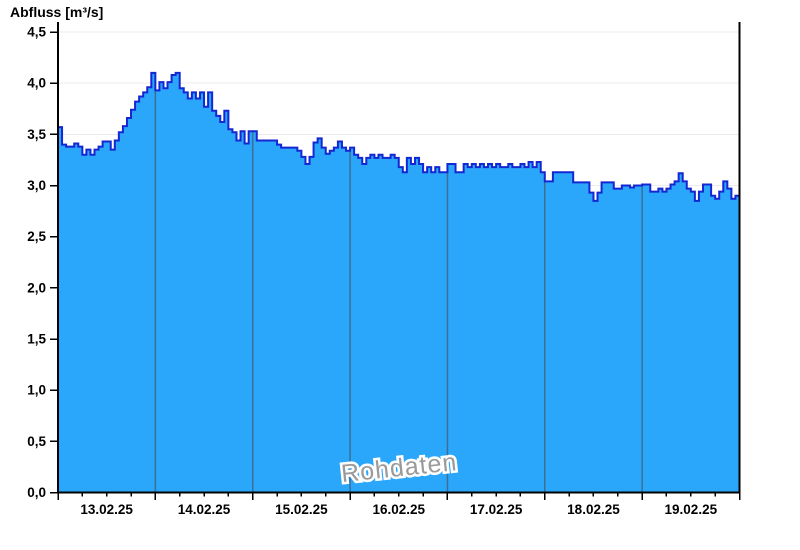  Describe the element at coordinates (106, 509) in the screenshot. I see `x-tick-label: 13.02.25` at that location.